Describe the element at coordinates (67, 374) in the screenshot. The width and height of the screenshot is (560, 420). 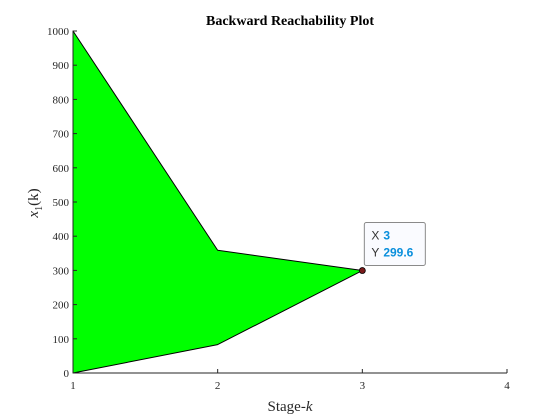
I see `y-tick-label: 0` at that location.